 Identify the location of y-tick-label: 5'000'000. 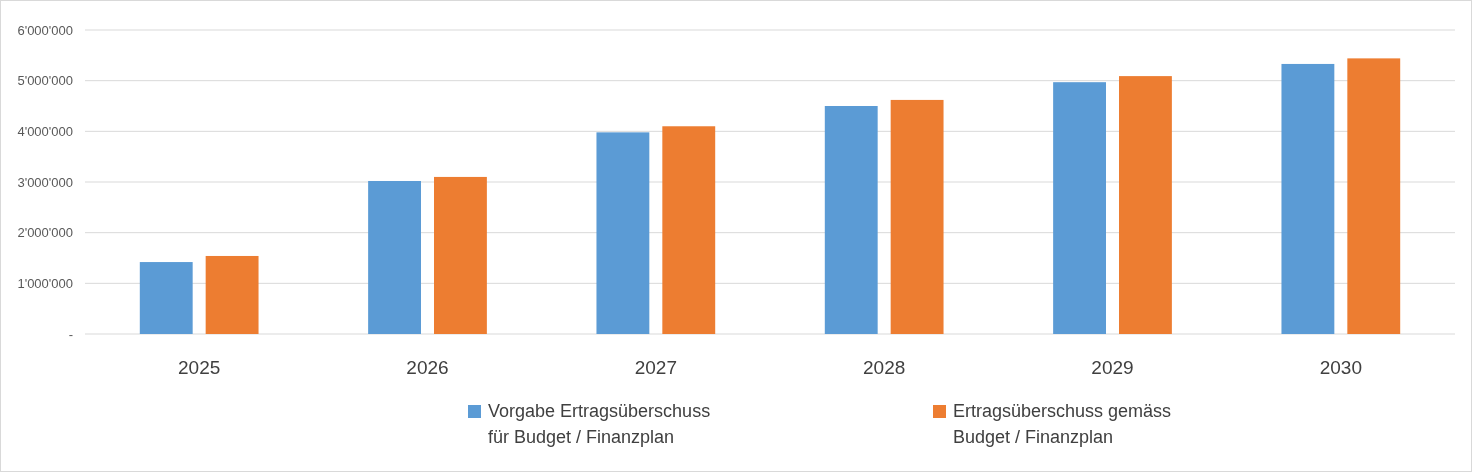
(45, 81).